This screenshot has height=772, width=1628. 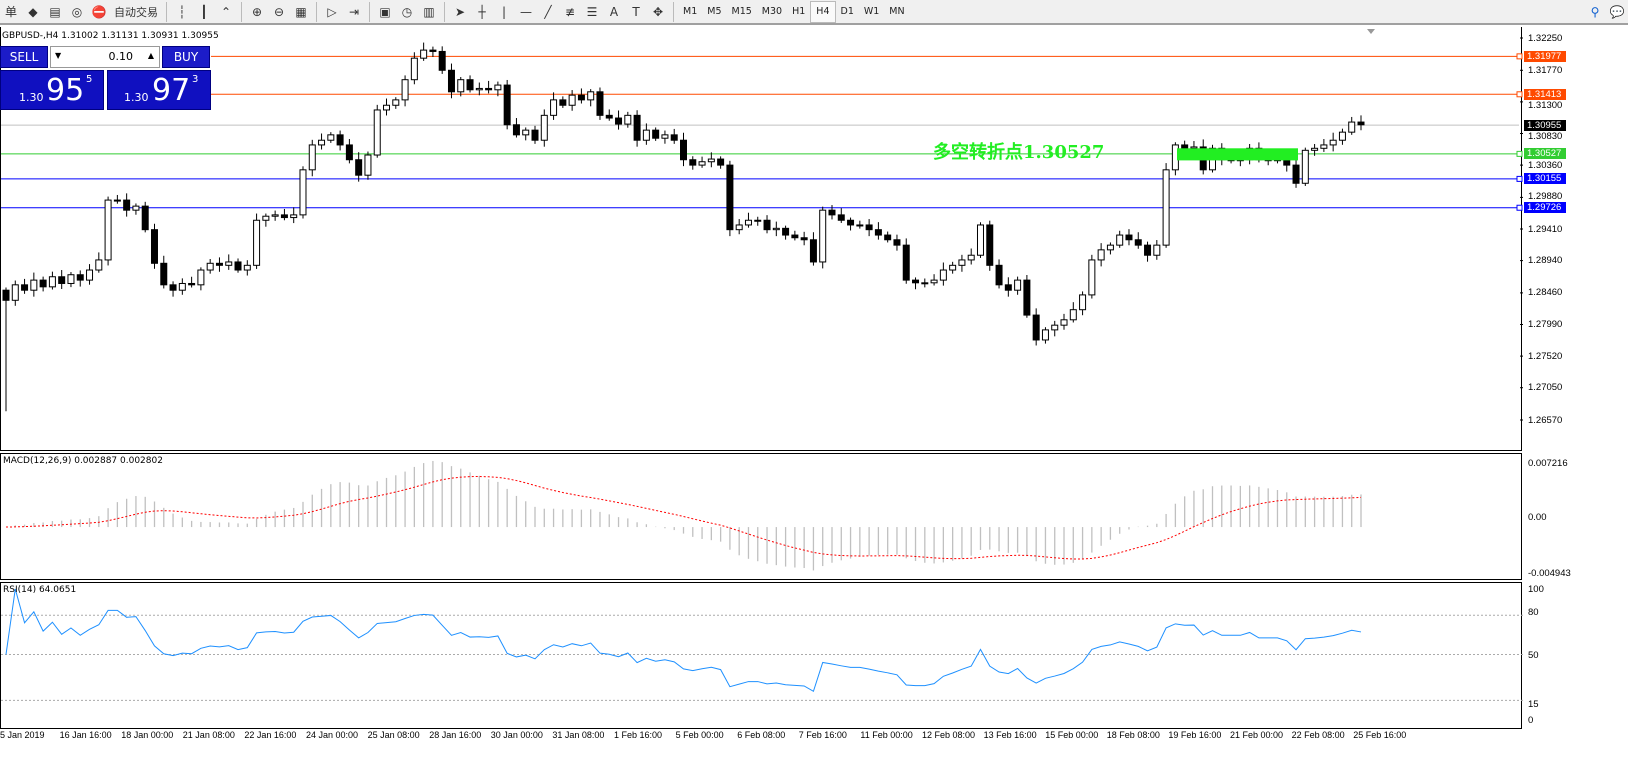 What do you see at coordinates (460, 11) in the screenshot?
I see `cursor-icon: ➤` at bounding box center [460, 11].